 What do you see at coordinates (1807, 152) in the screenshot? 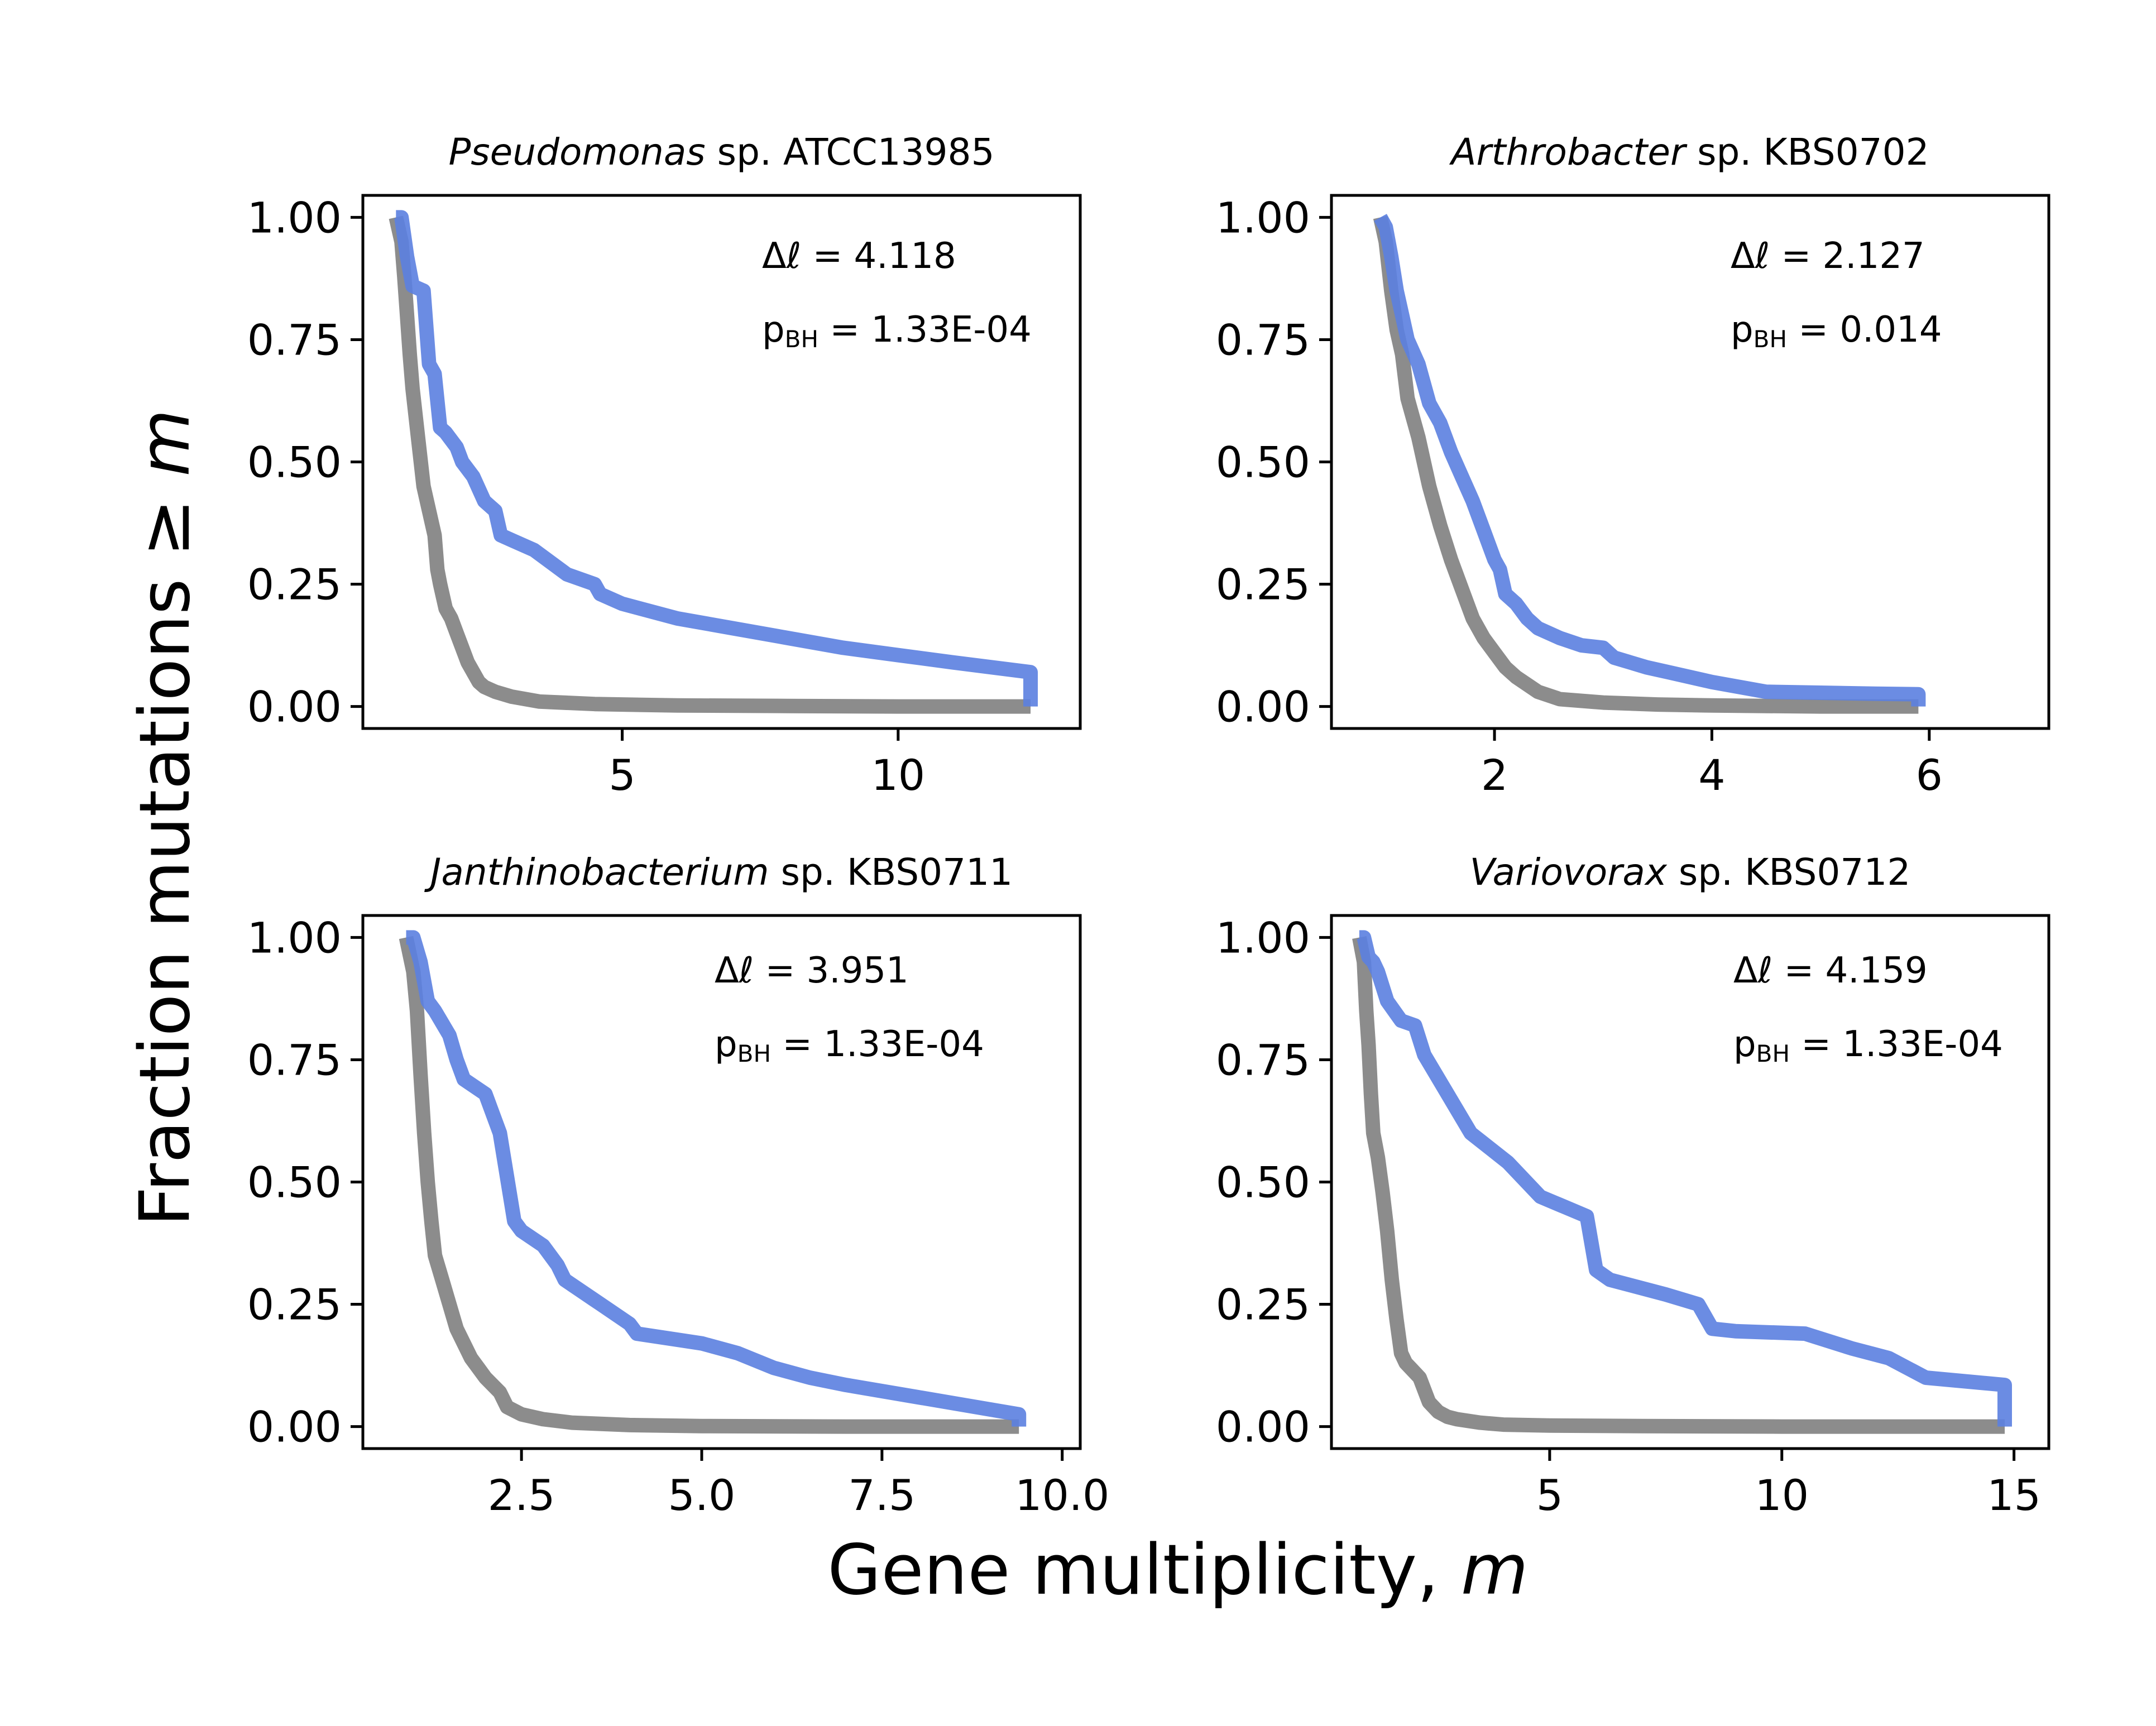
I see `panel-title-strain: sp. KBS0702` at bounding box center [1807, 152].